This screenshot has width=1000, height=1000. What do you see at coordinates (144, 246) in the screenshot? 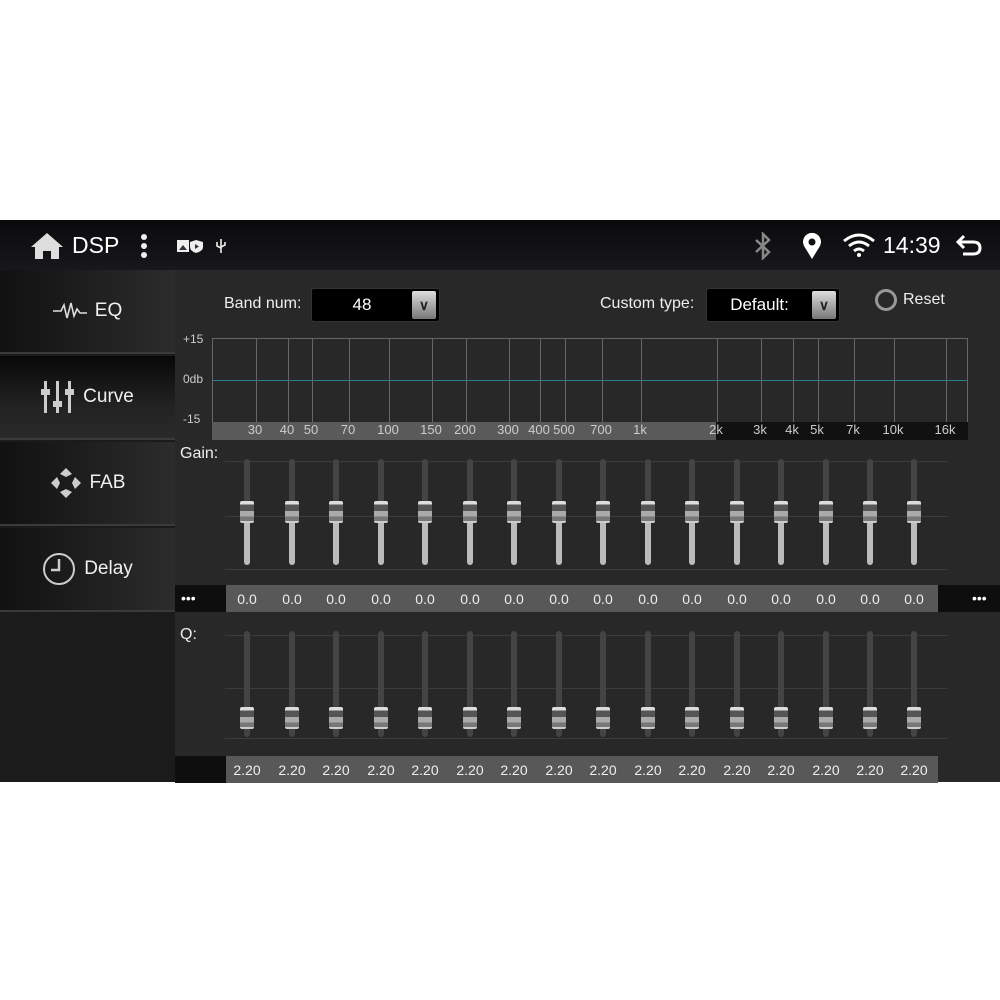
I see `more-vert-icon` at bounding box center [144, 246].